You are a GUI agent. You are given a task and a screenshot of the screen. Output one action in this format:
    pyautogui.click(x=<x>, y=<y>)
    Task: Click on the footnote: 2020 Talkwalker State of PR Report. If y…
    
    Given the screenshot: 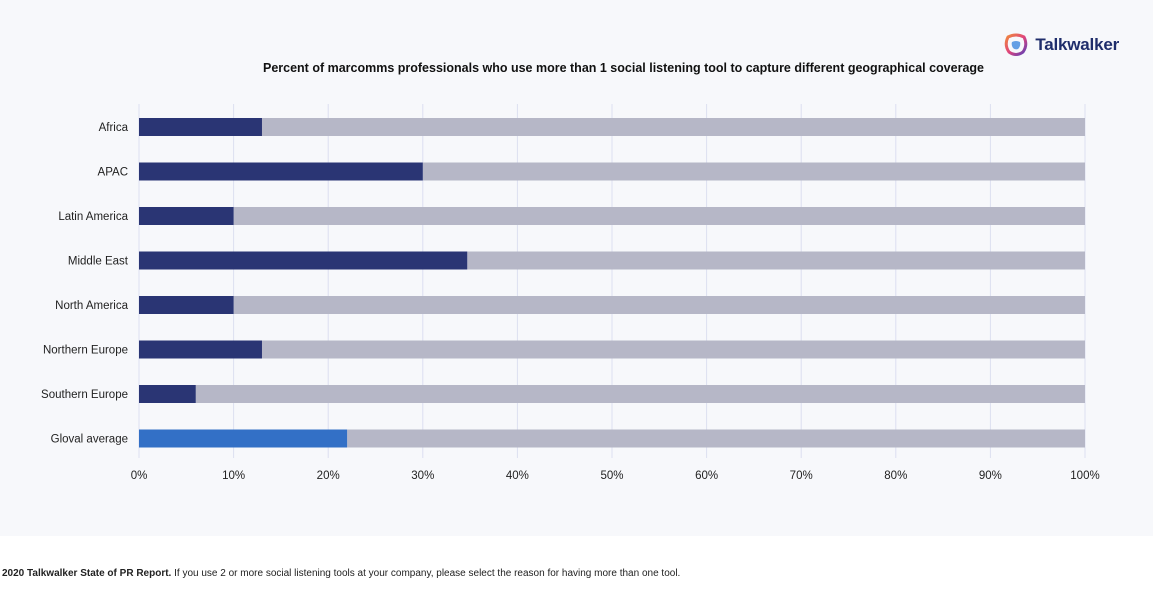 What is the action you would take?
    pyautogui.click(x=341, y=573)
    